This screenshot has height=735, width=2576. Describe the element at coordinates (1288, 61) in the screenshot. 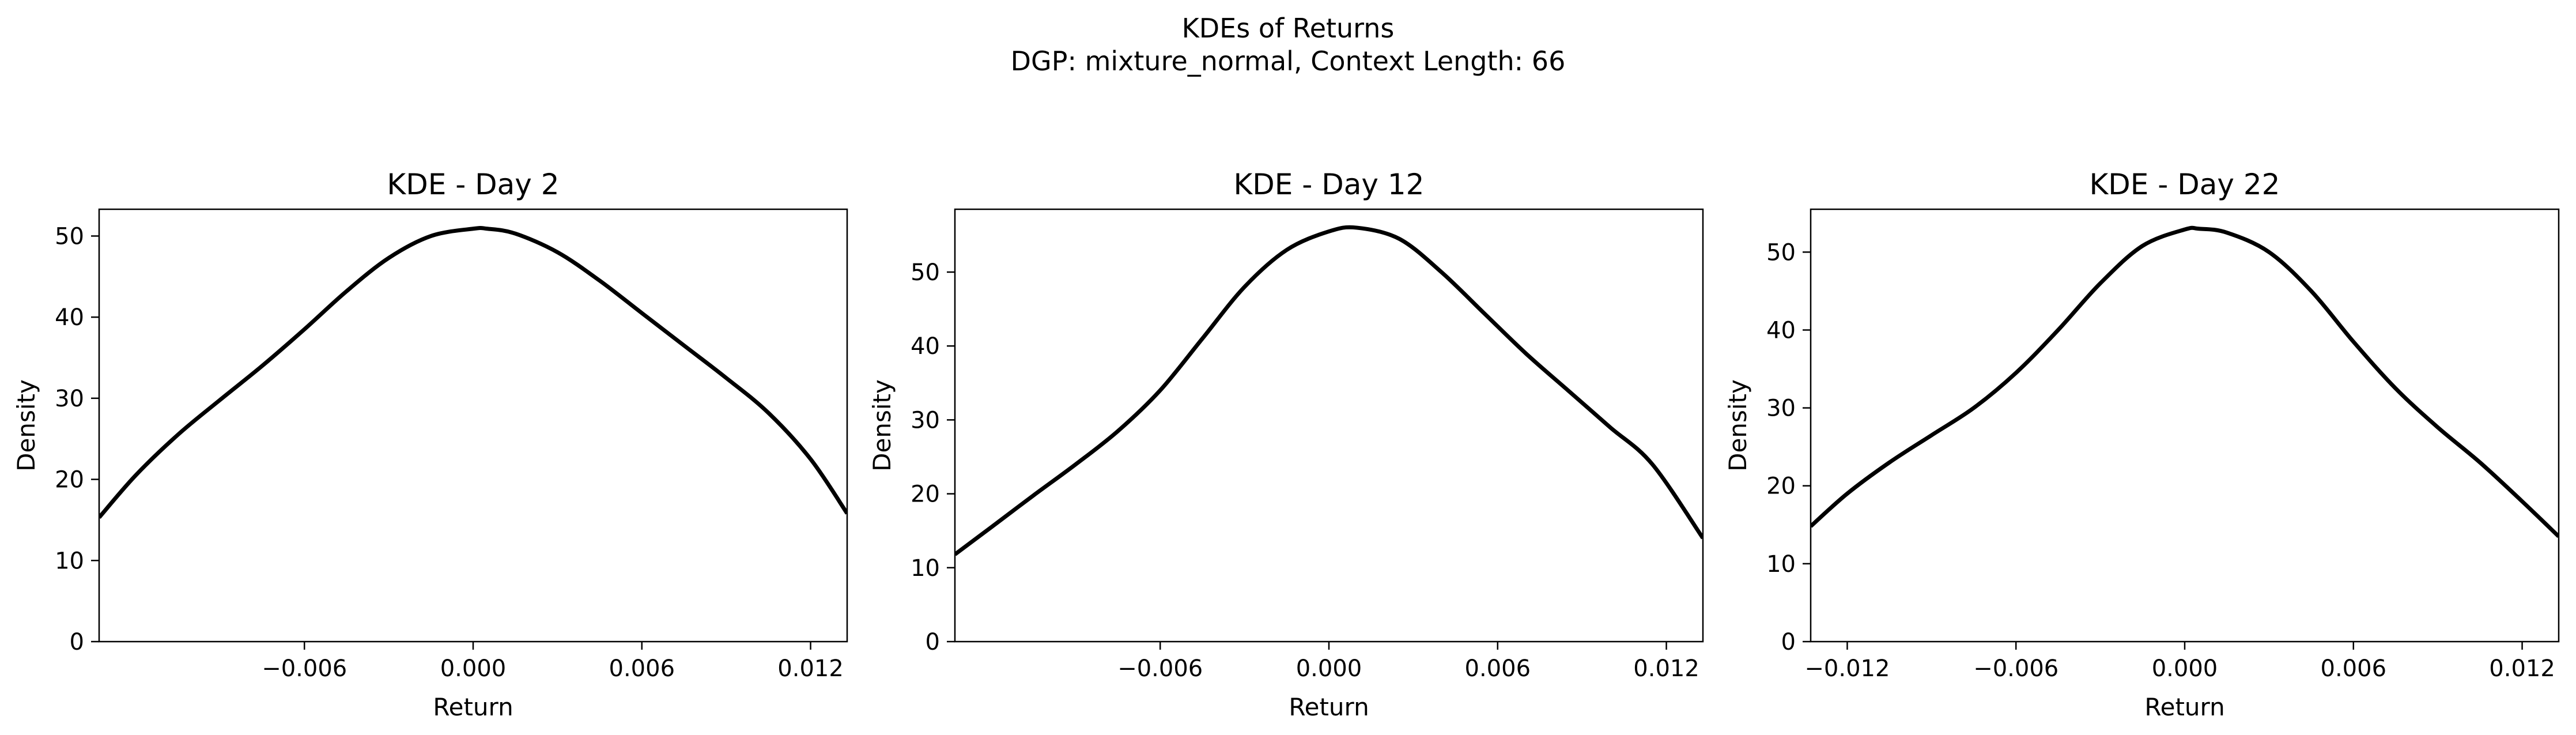

I see `figure-title-line2: DGP: mixture_normal, Context Length: 66` at that location.